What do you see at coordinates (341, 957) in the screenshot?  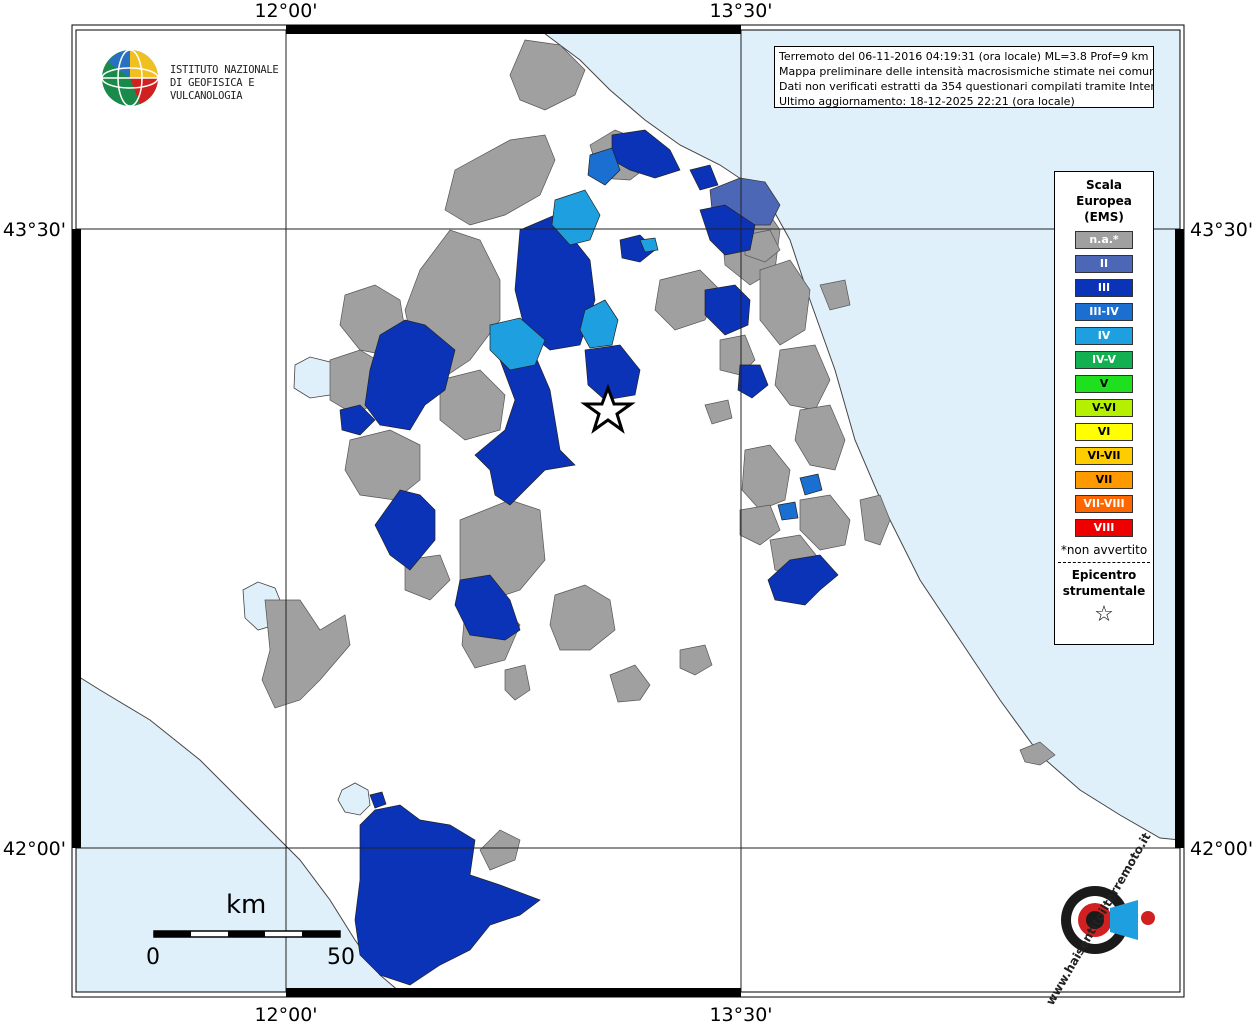 I see `scale-end: 50` at bounding box center [341, 957].